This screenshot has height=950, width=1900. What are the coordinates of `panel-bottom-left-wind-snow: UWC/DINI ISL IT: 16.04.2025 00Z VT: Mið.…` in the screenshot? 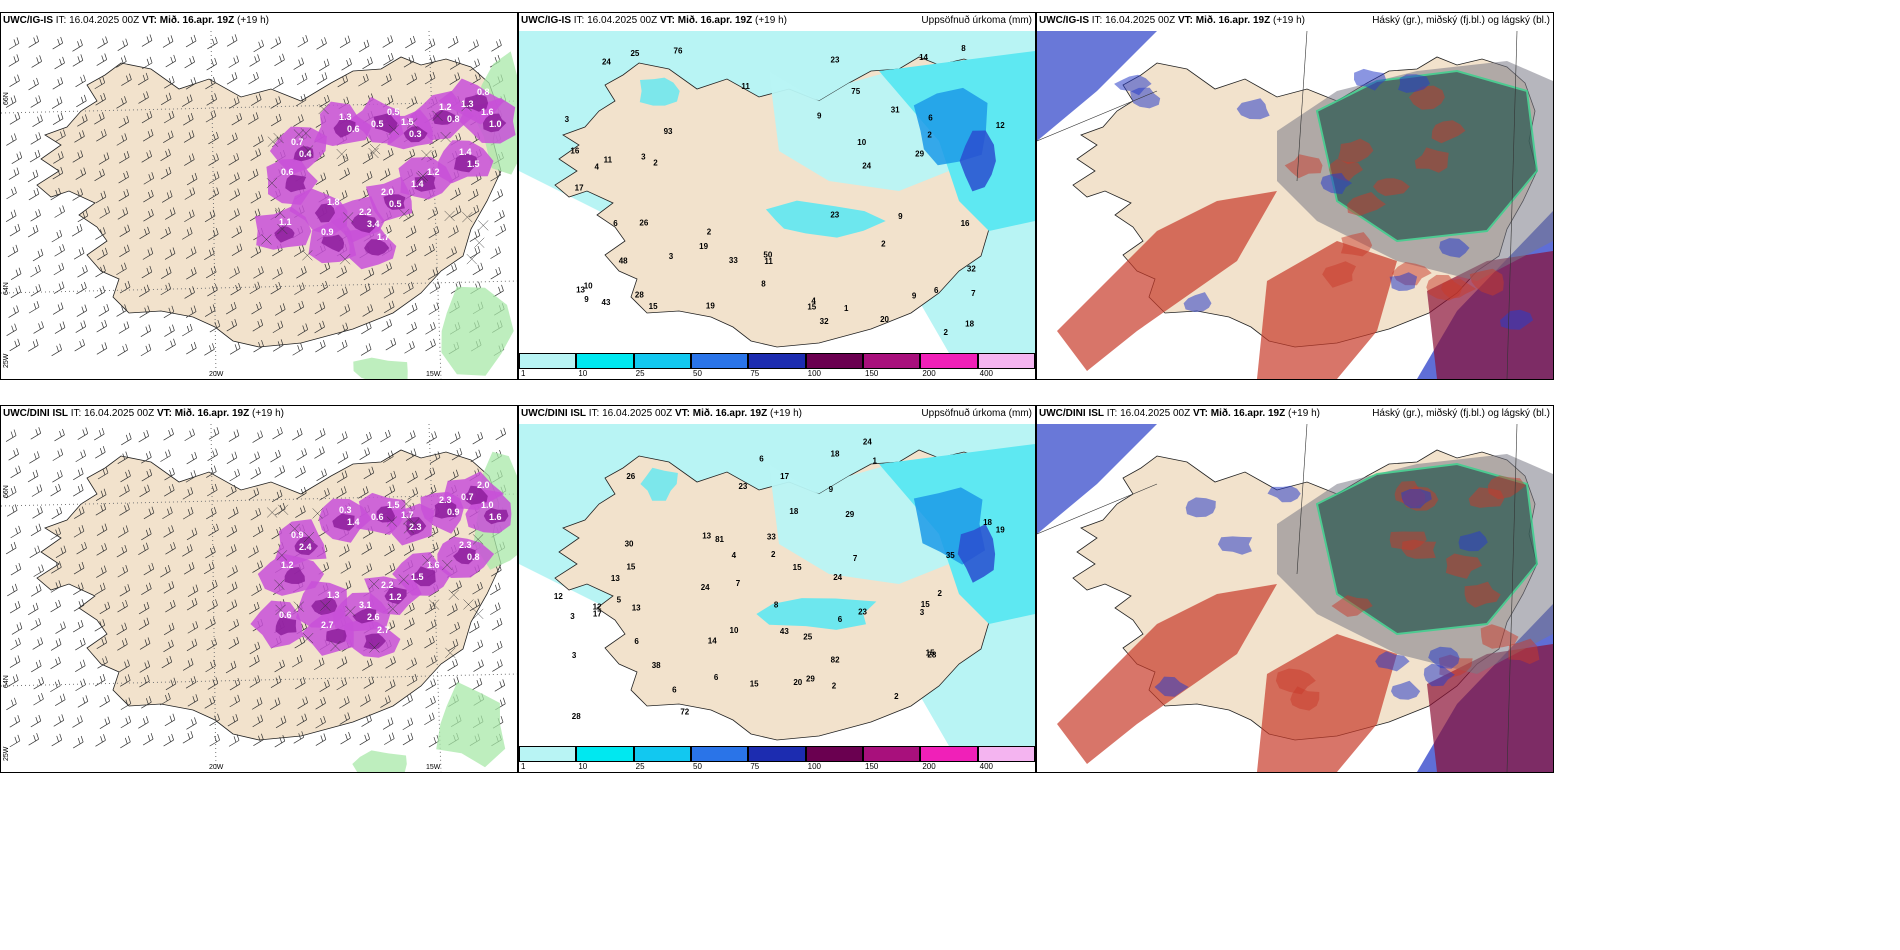 It's located at (259, 589).